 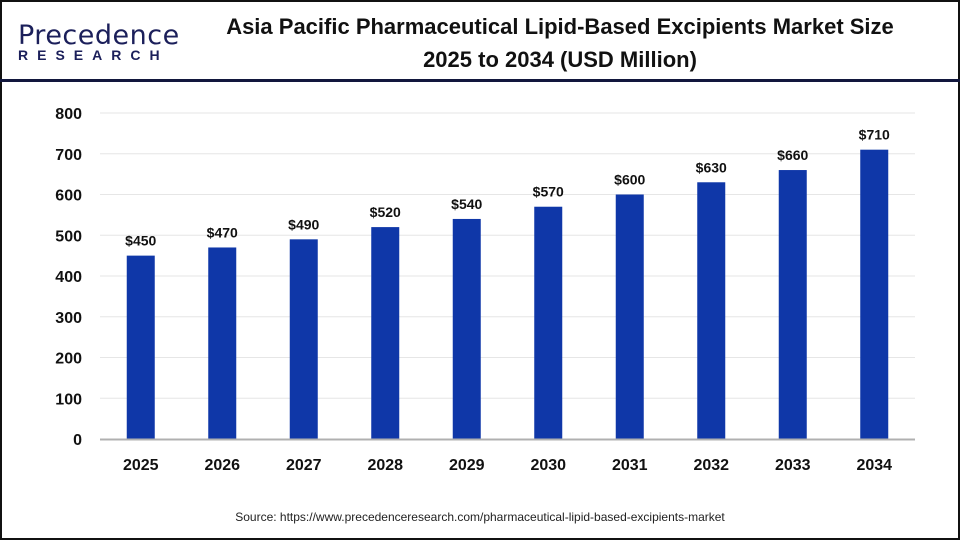 What do you see at coordinates (68, 196) in the screenshot?
I see `y-tick-label: 600` at bounding box center [68, 196].